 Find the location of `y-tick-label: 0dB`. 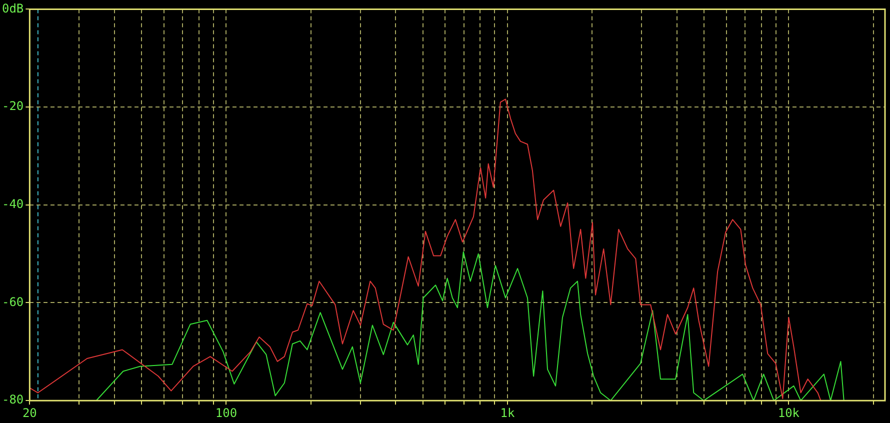

y-tick-label: 0dB is located at coordinates (13, 8).